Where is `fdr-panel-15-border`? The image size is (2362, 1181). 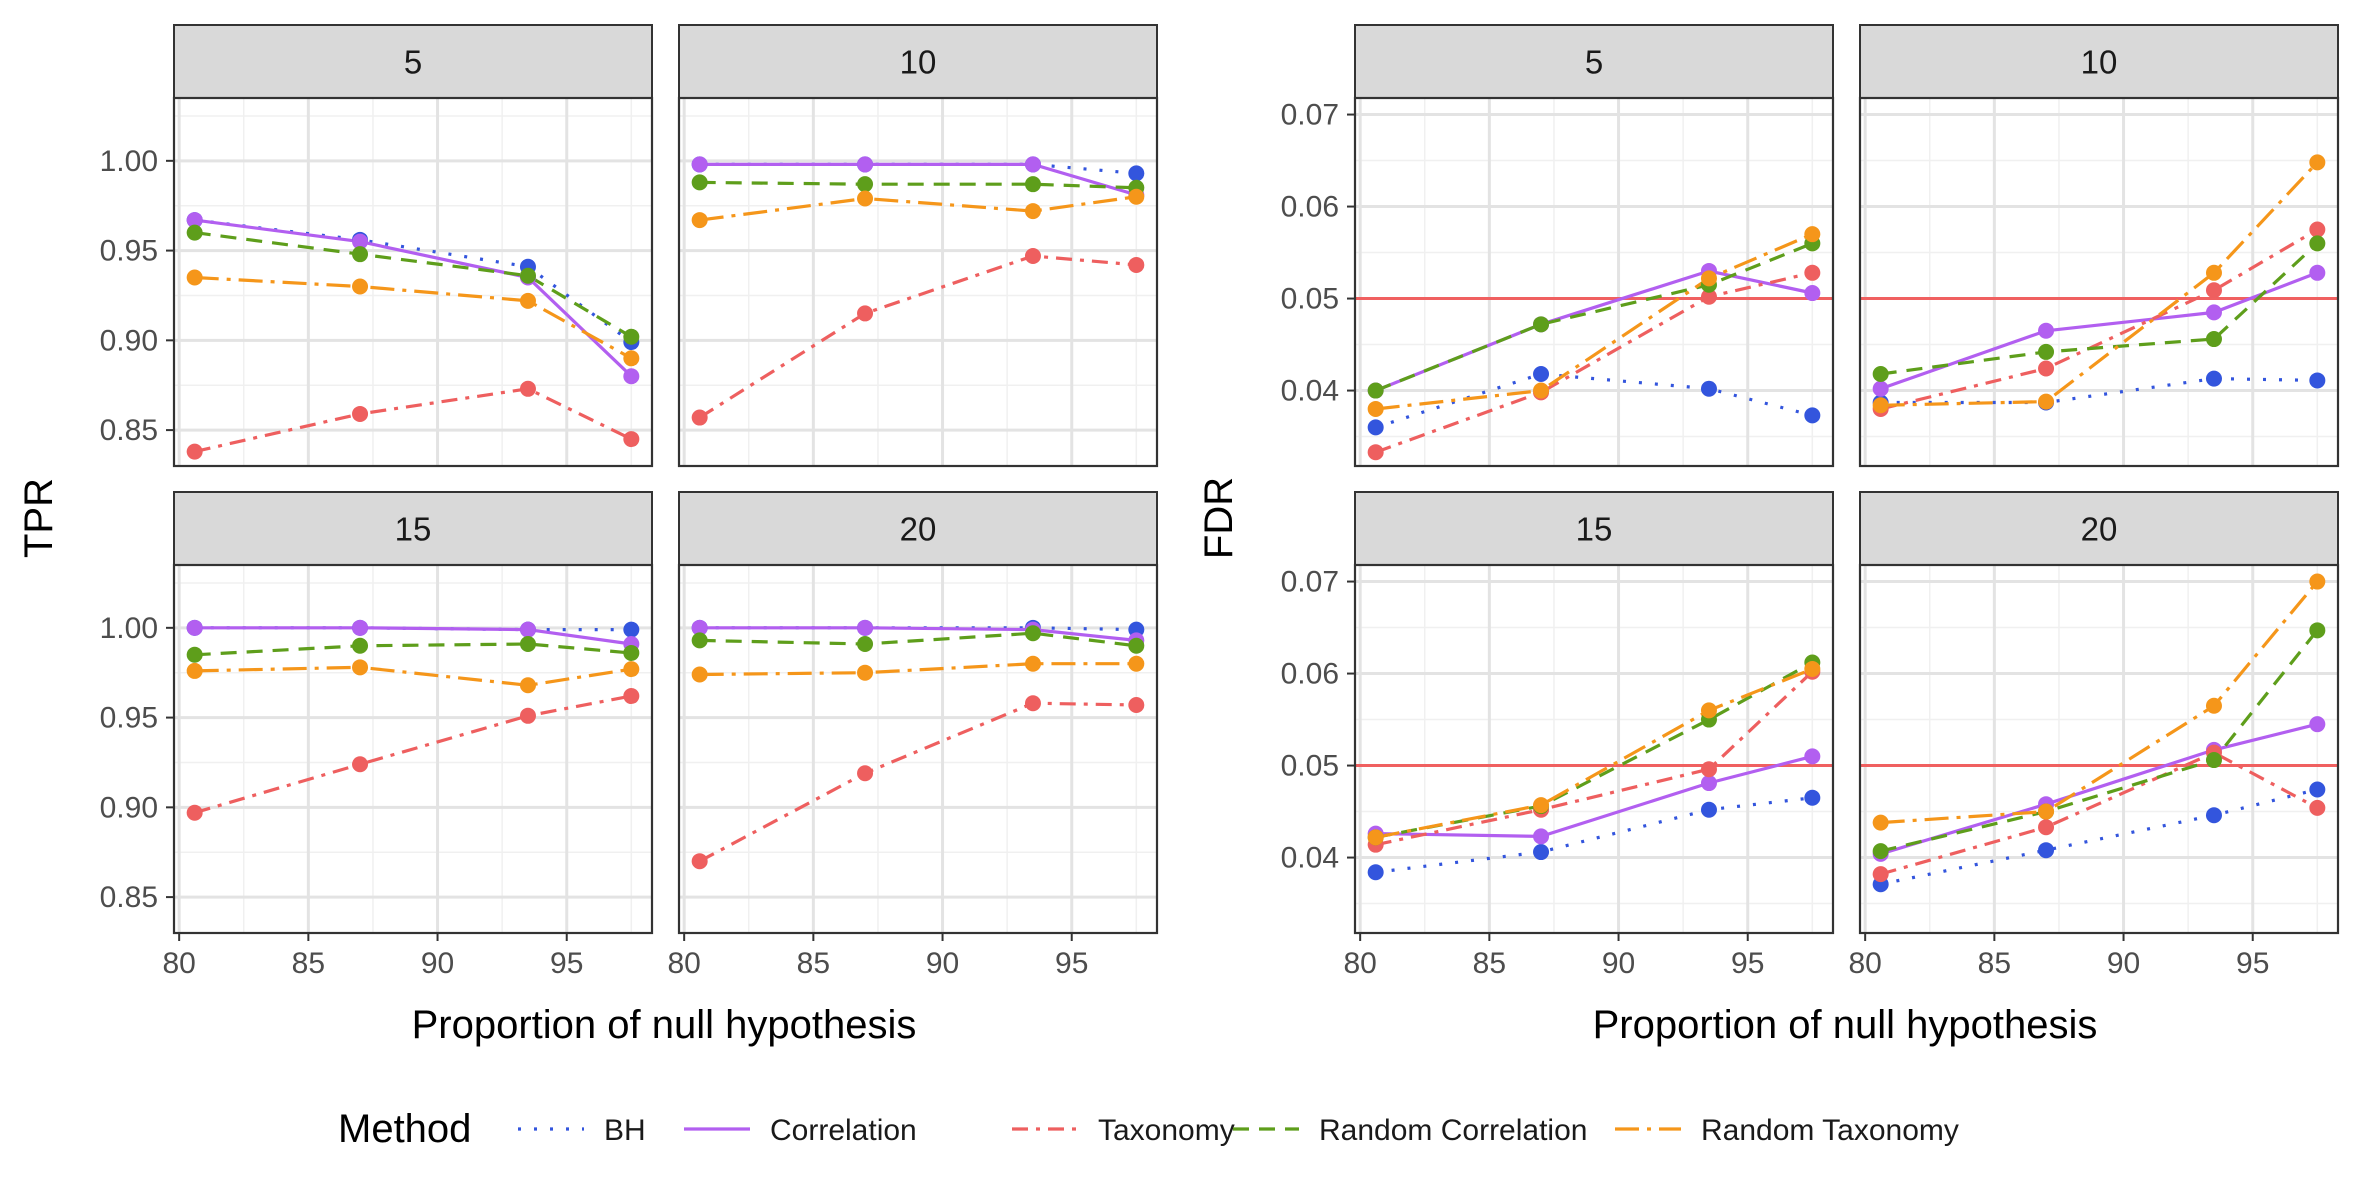
fdr-panel-15-border is located at coordinates (1594, 749).